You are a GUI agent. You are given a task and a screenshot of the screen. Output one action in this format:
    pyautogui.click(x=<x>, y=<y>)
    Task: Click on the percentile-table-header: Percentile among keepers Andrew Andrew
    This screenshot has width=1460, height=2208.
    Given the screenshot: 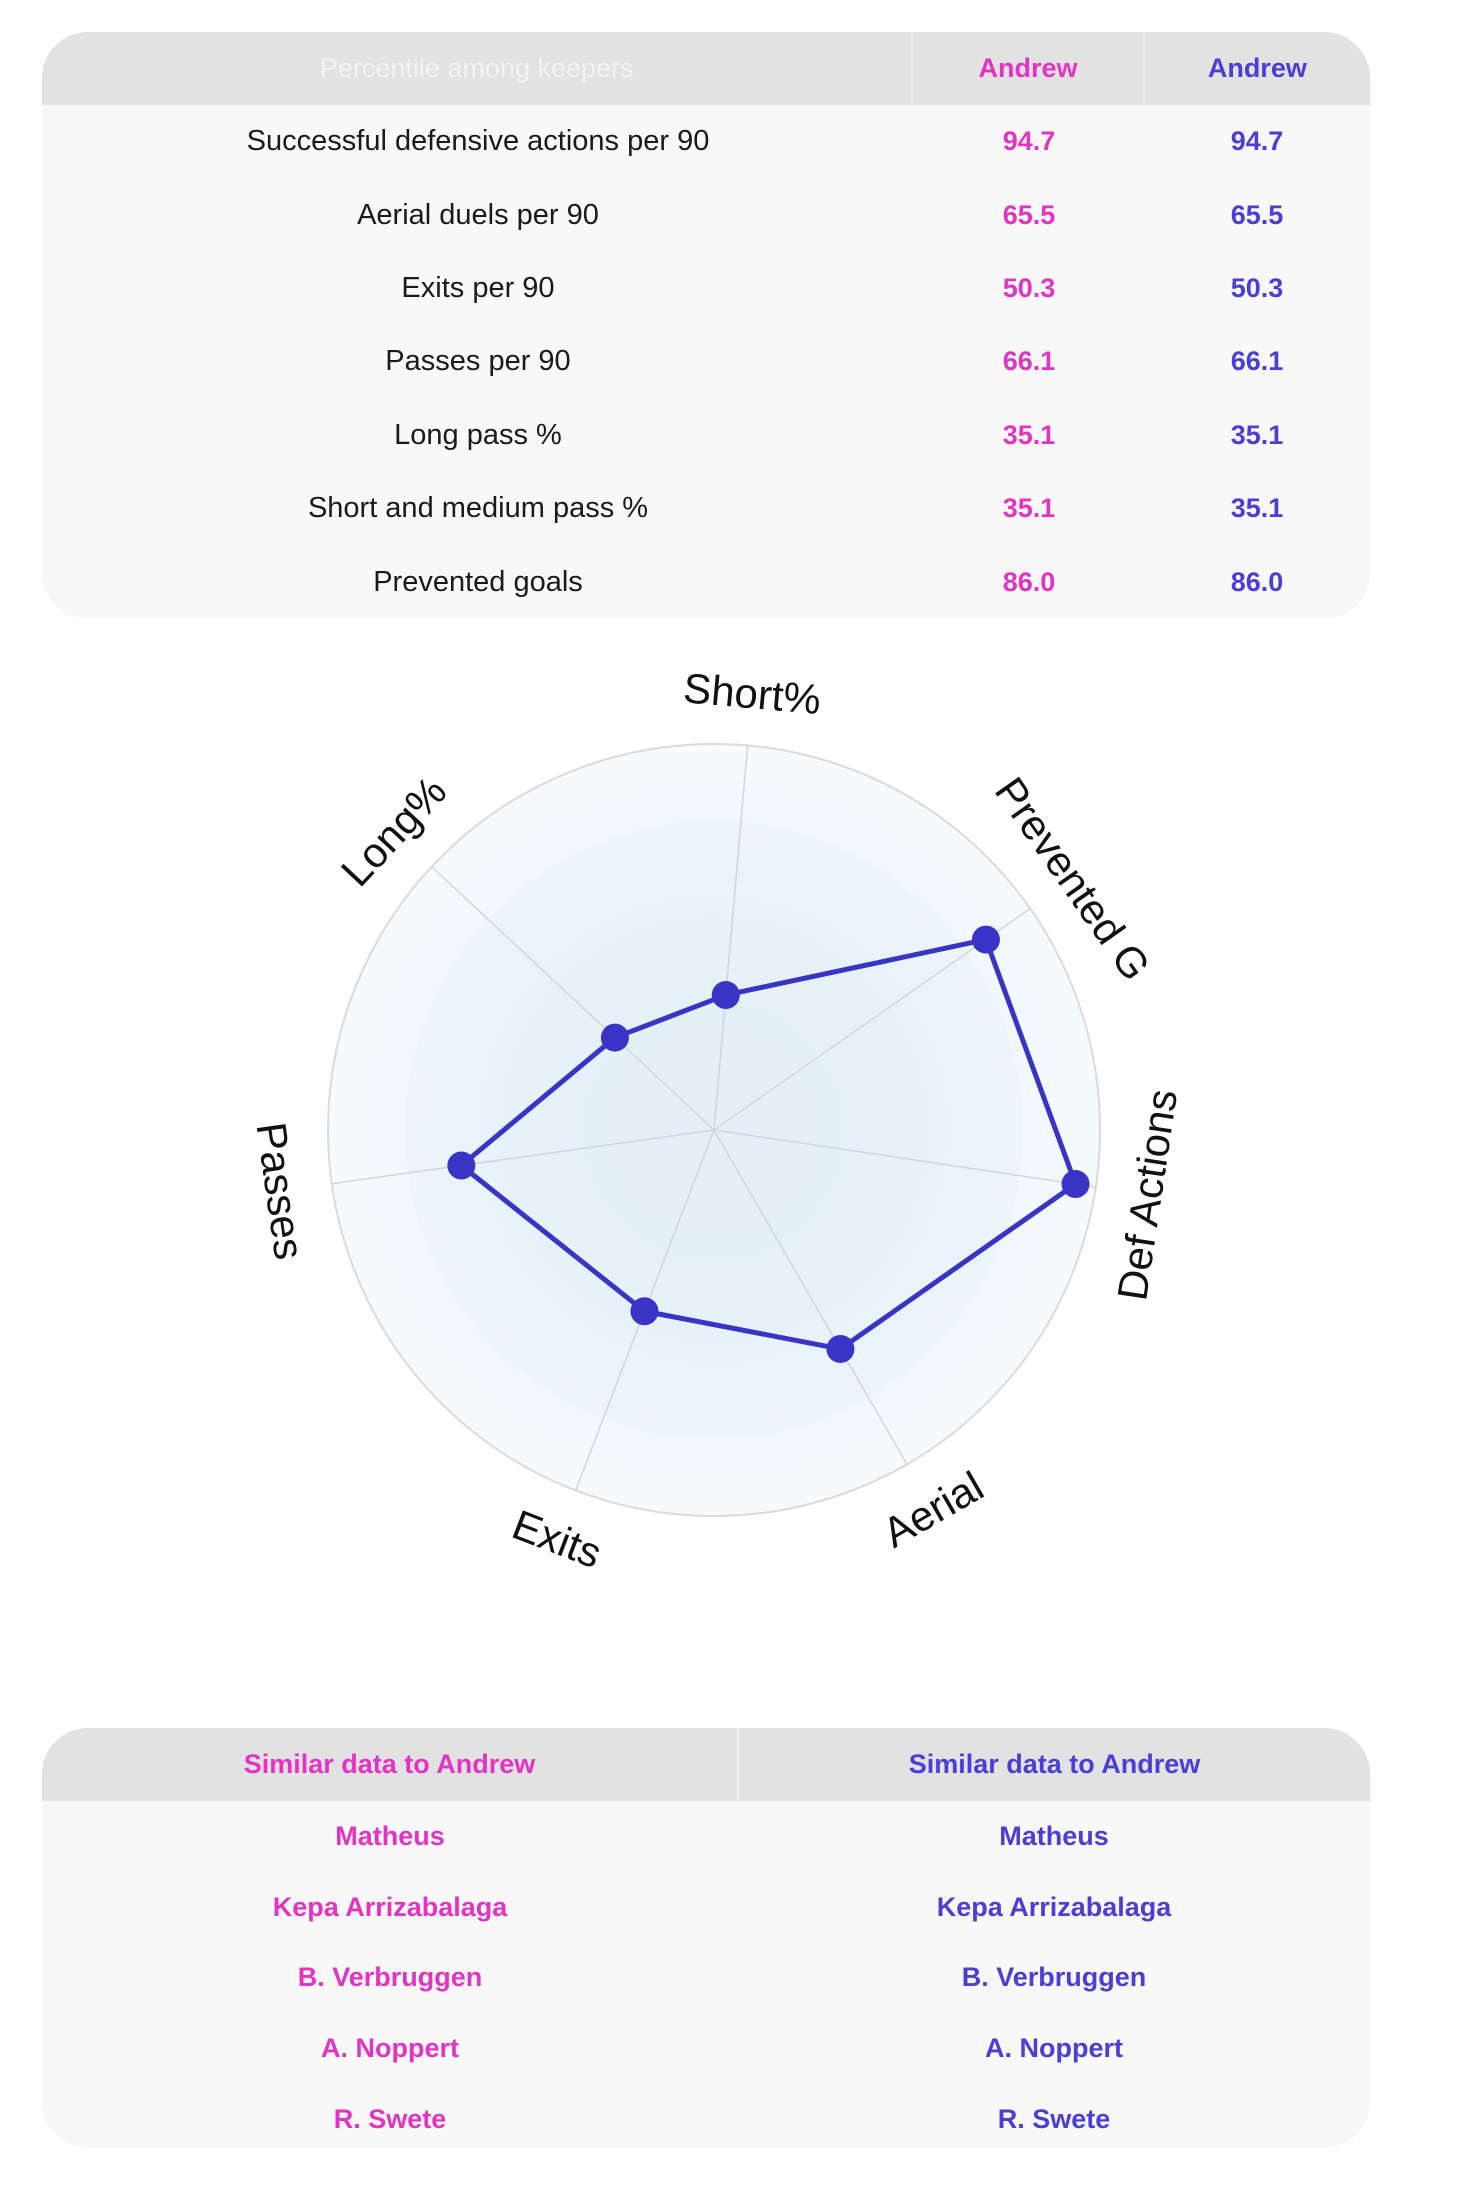 What is the action you would take?
    pyautogui.click(x=706, y=68)
    